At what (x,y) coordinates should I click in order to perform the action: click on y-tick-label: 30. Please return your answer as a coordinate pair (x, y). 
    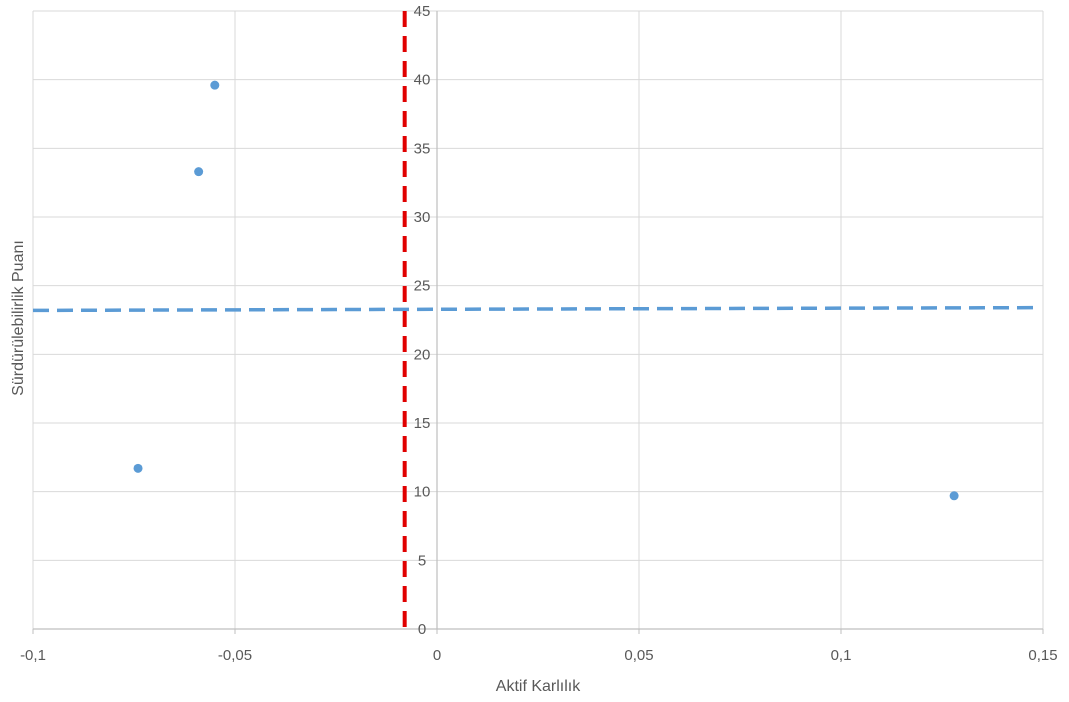
    Looking at the image, I should click on (422, 217).